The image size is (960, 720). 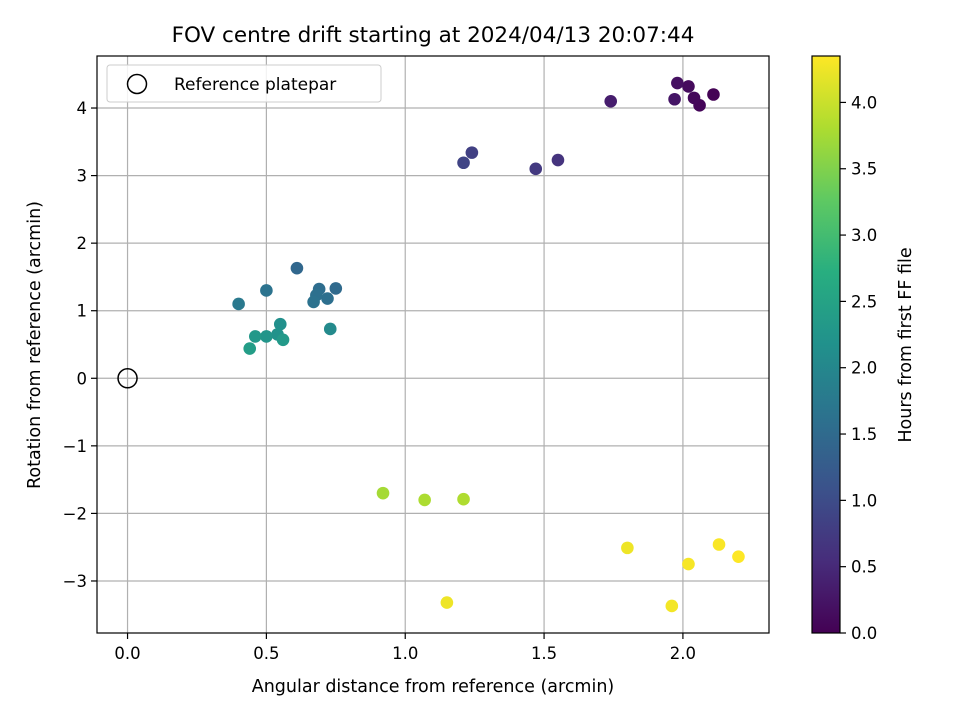 I want to click on x-axis-label: Angular distance from reference (arcmin), so click(x=433, y=687).